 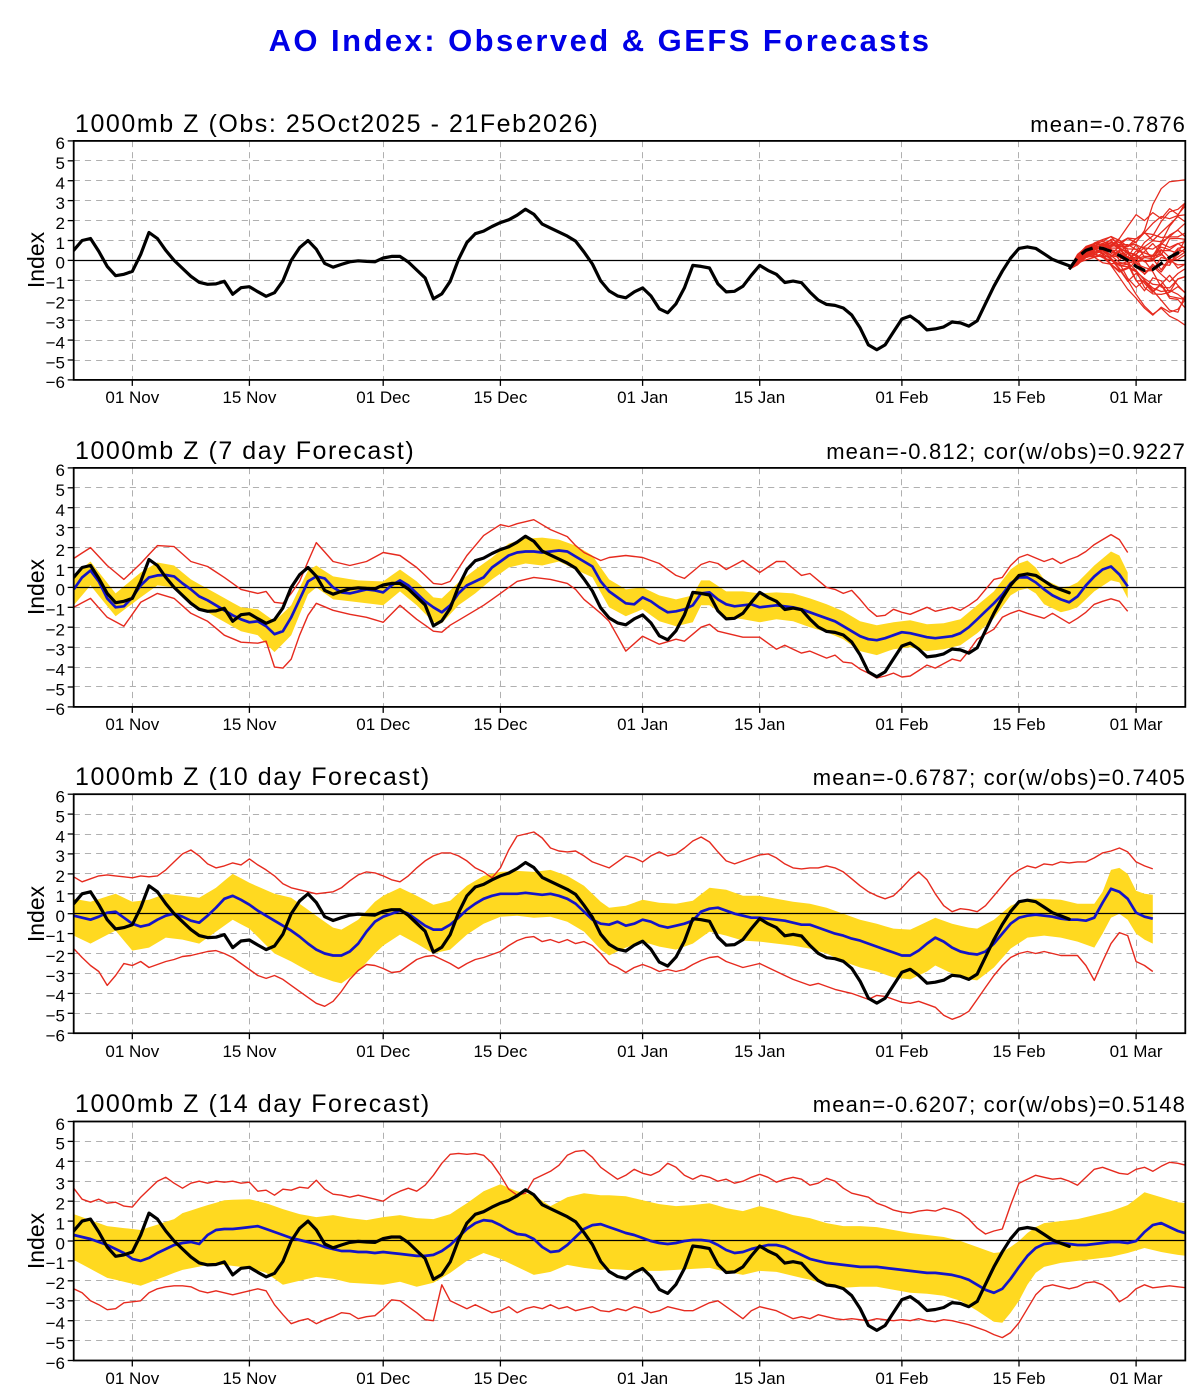 What do you see at coordinates (999, 1104) in the screenshot?
I see `svg-text:mean=-0.6207; cor(w/obs)=0.514: mean=-0.6207; cor(w/obs)=0.5148` at bounding box center [999, 1104].